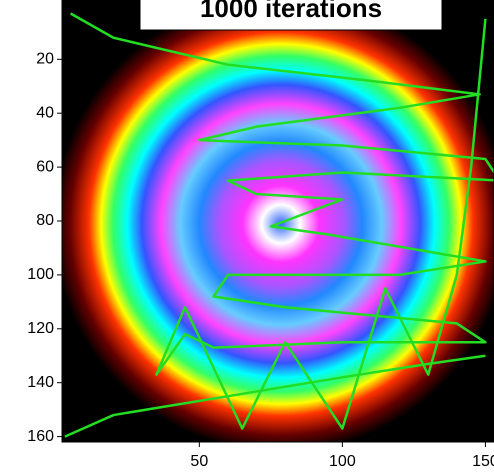 Image resolution: width=494 pixels, height=475 pixels. What do you see at coordinates (40, 436) in the screenshot?
I see `y-tick-label: 160` at bounding box center [40, 436].